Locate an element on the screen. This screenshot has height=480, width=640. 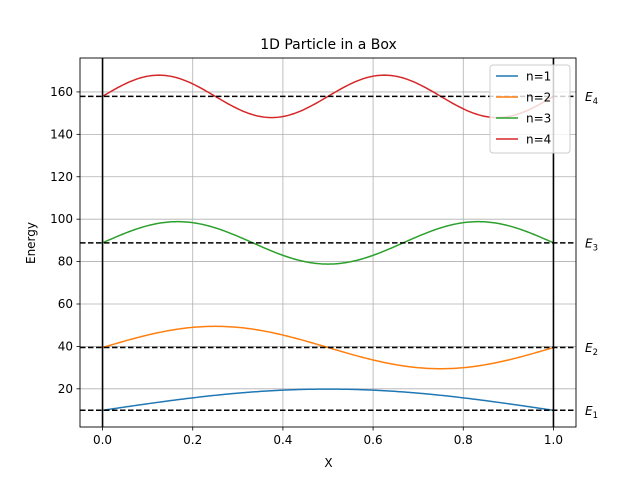
legend-label-n3: n=3 is located at coordinates (538, 119).